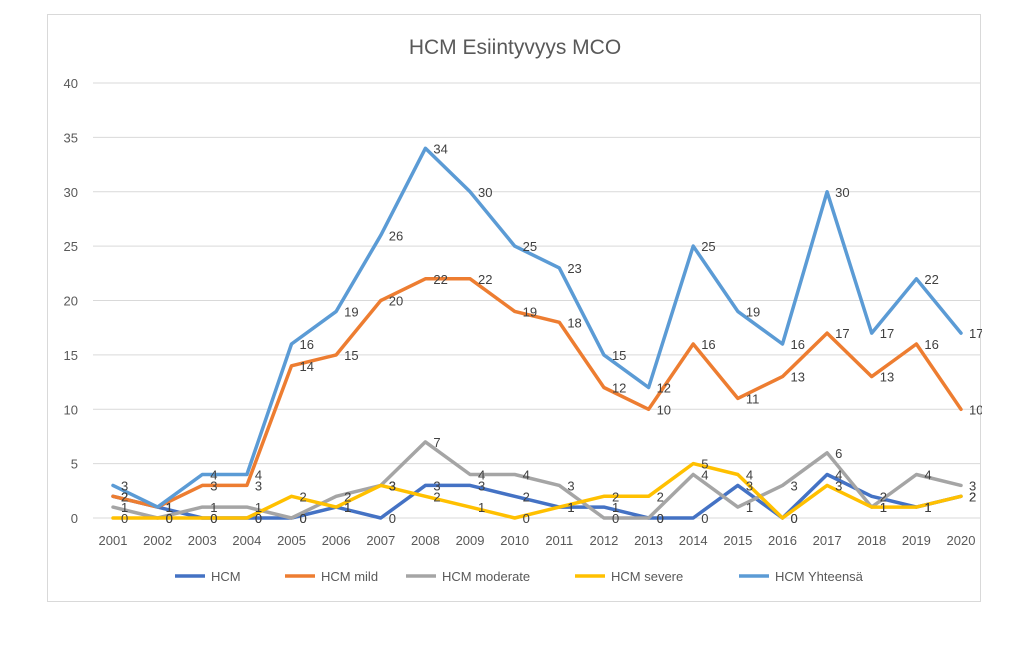  What do you see at coordinates (226, 576) in the screenshot?
I see `legend-label: HCM` at bounding box center [226, 576].